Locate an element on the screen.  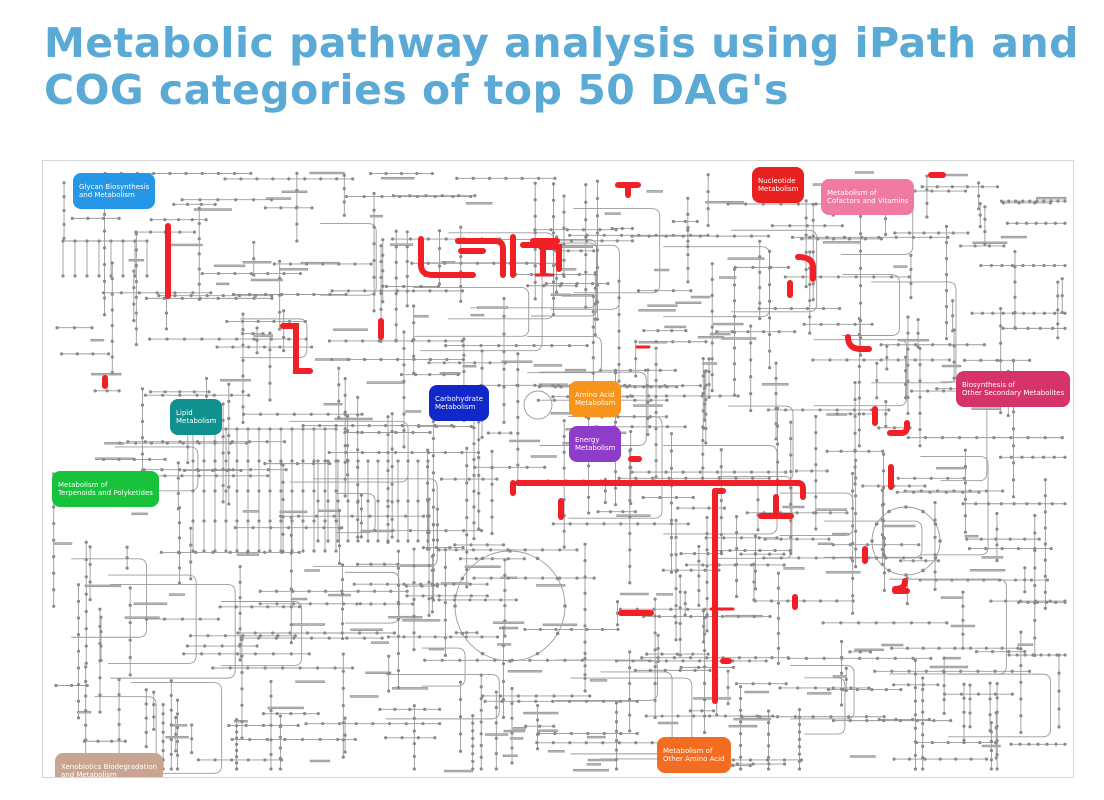
category-glycan-label: Glycan Biosynthesis and Metabolism is located at coordinates (114, 191).